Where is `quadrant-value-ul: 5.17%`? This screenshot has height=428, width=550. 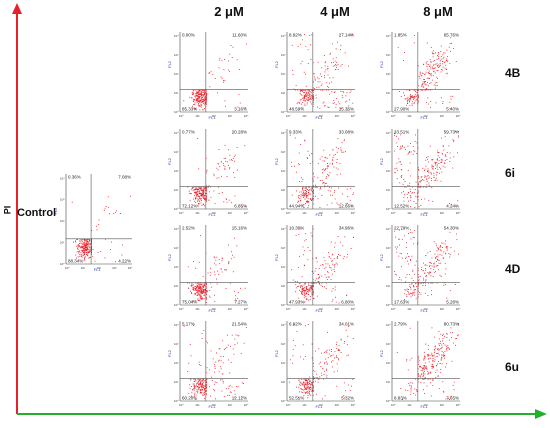
quadrant-value-ul: 5.17% is located at coordinates (188, 324).